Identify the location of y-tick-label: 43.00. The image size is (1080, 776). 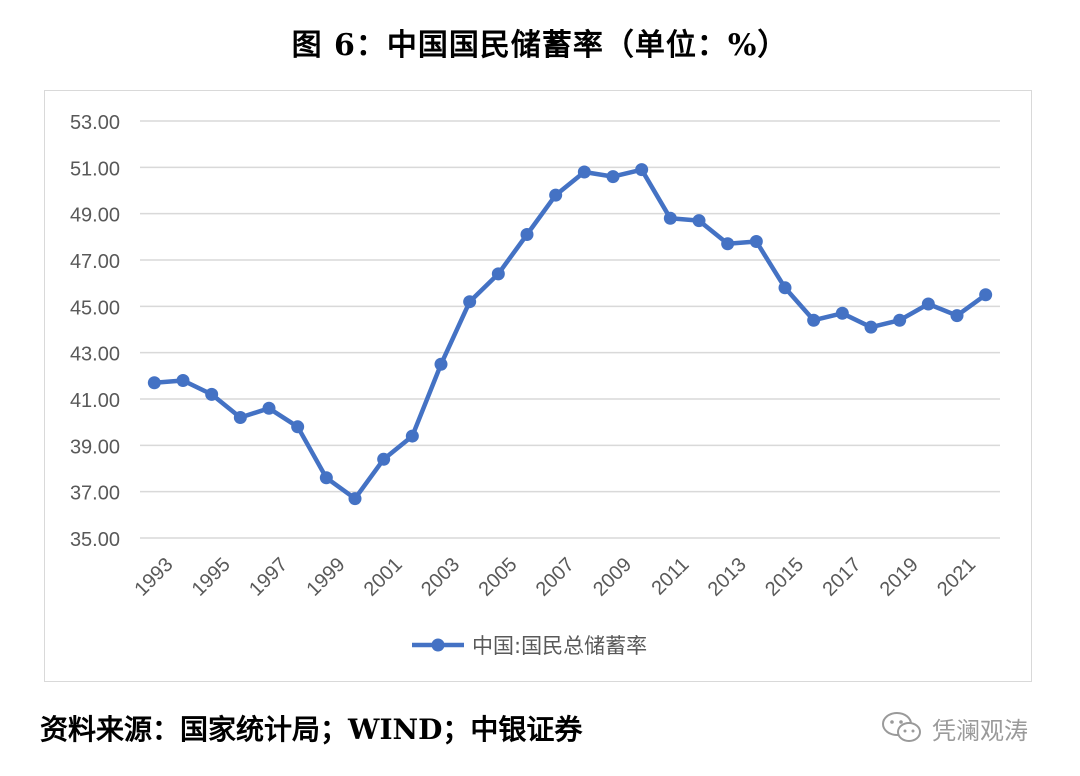
(95, 355).